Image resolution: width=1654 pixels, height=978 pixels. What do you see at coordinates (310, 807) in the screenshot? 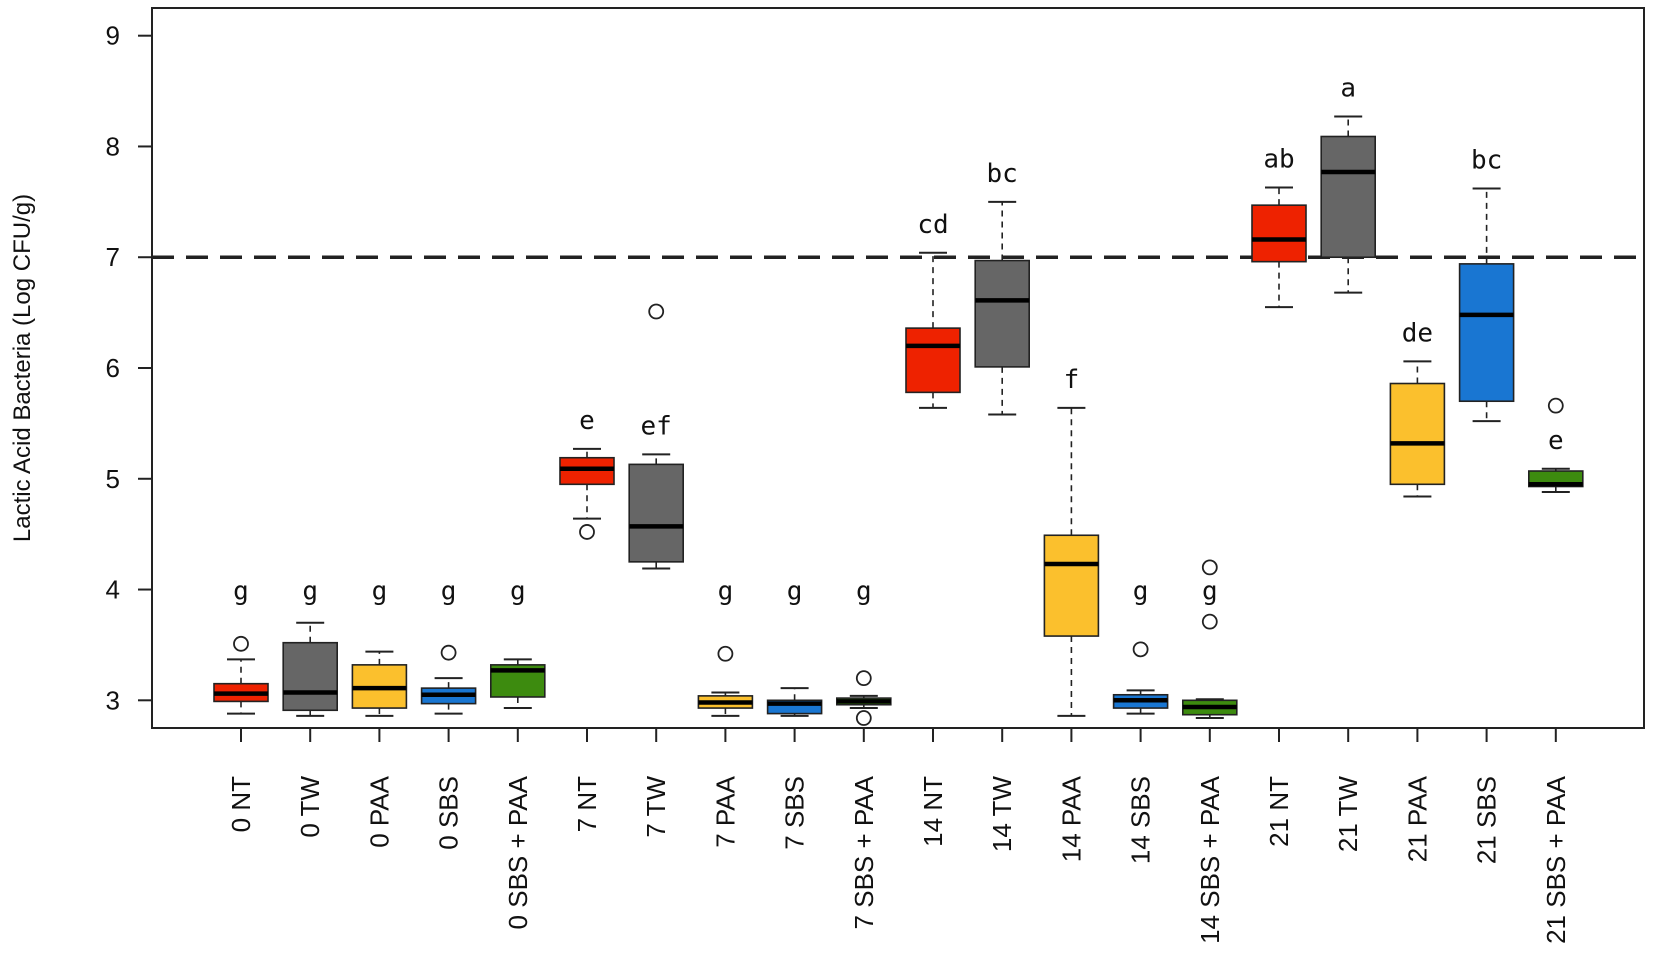
I see `x-category-label: 0 TW` at bounding box center [310, 807].